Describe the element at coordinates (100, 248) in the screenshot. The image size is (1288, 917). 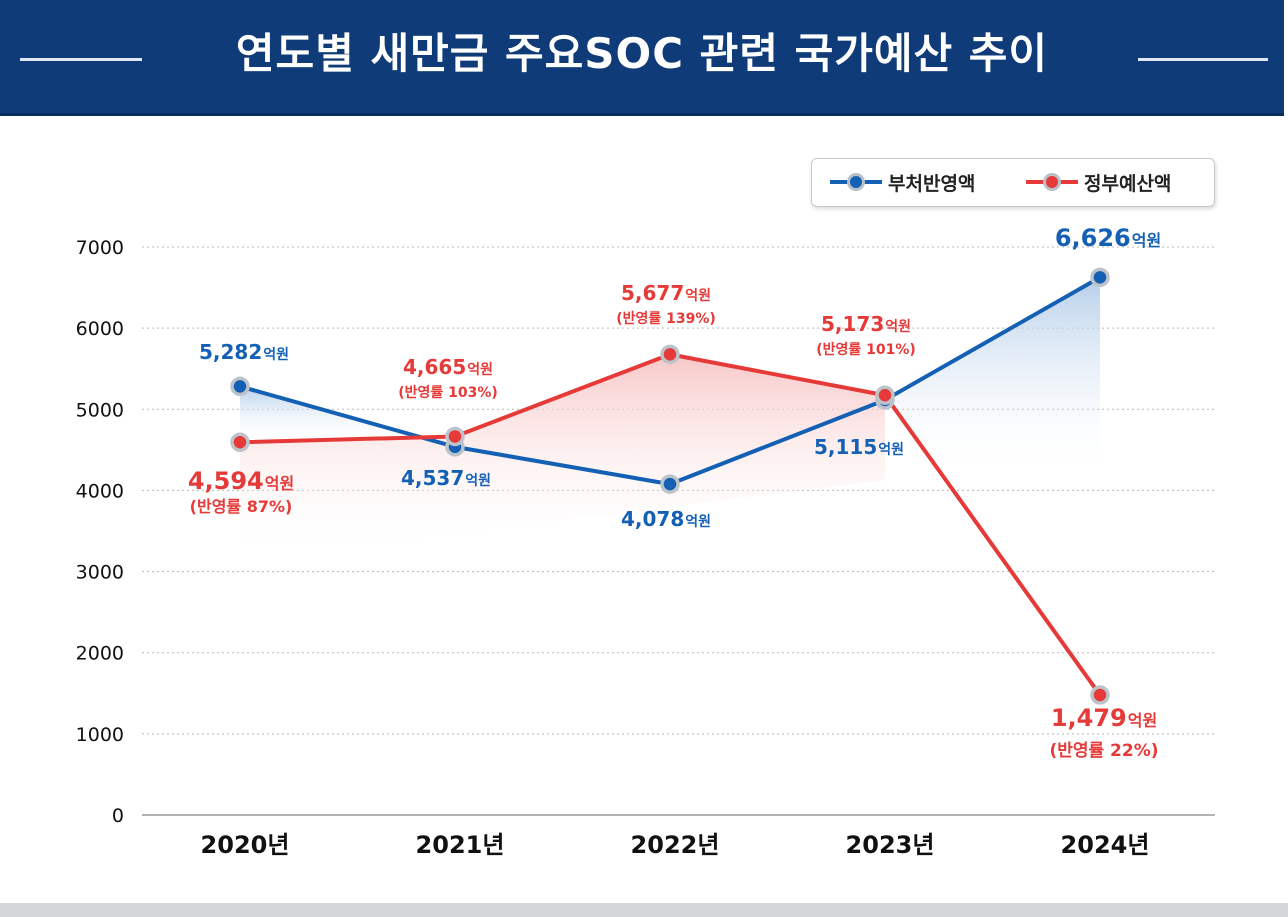
I see `y-tick-label: 7000` at that location.